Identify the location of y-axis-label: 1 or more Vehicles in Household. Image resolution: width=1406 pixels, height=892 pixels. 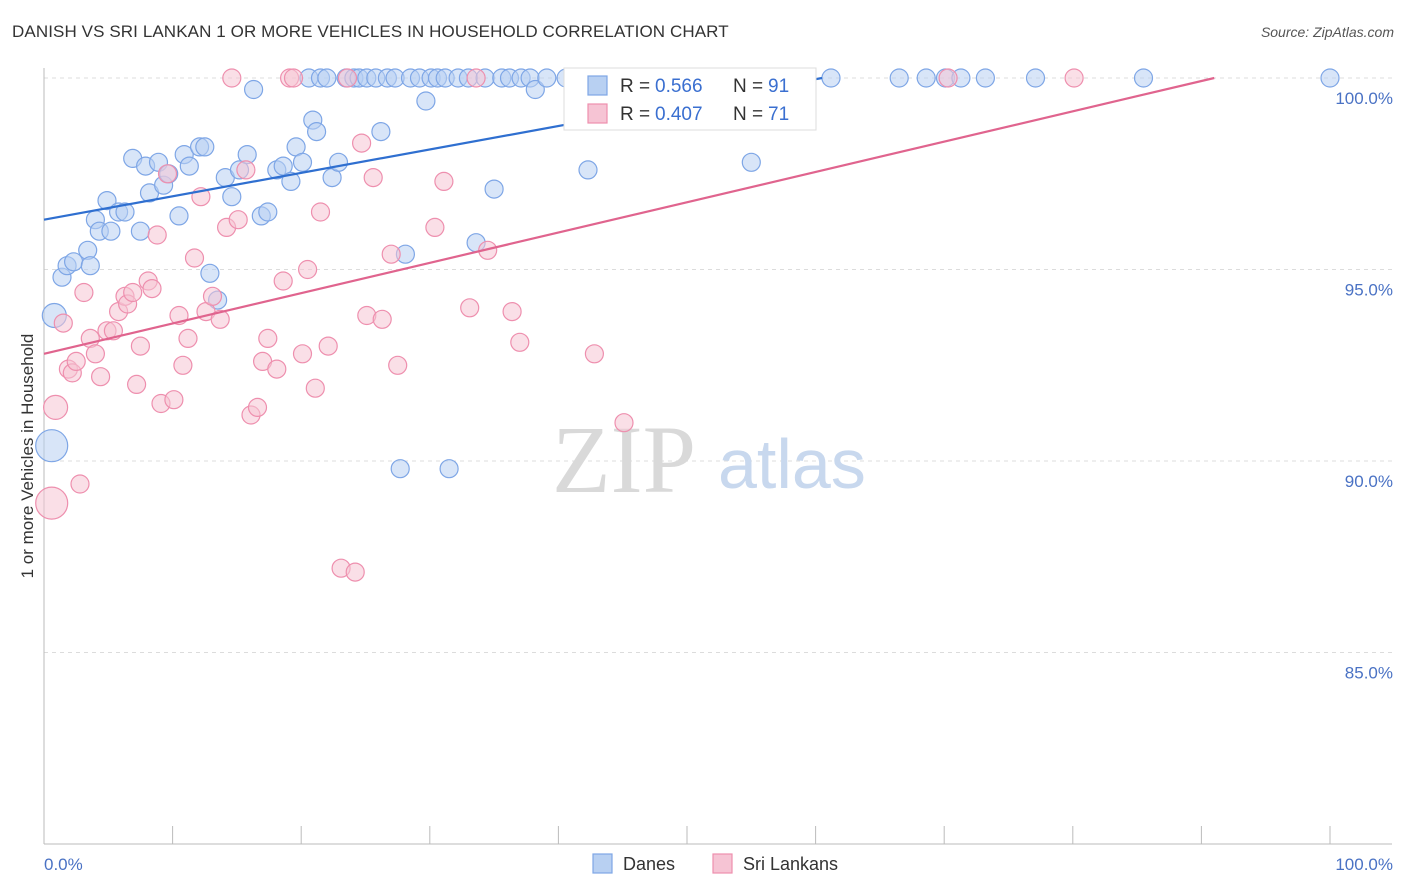
(27, 456).